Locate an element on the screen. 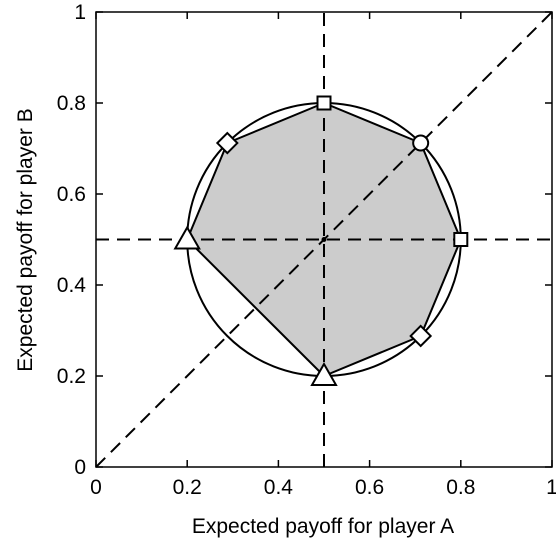 The width and height of the screenshot is (556, 543). y-tick-label: 1 is located at coordinates (80, 12).